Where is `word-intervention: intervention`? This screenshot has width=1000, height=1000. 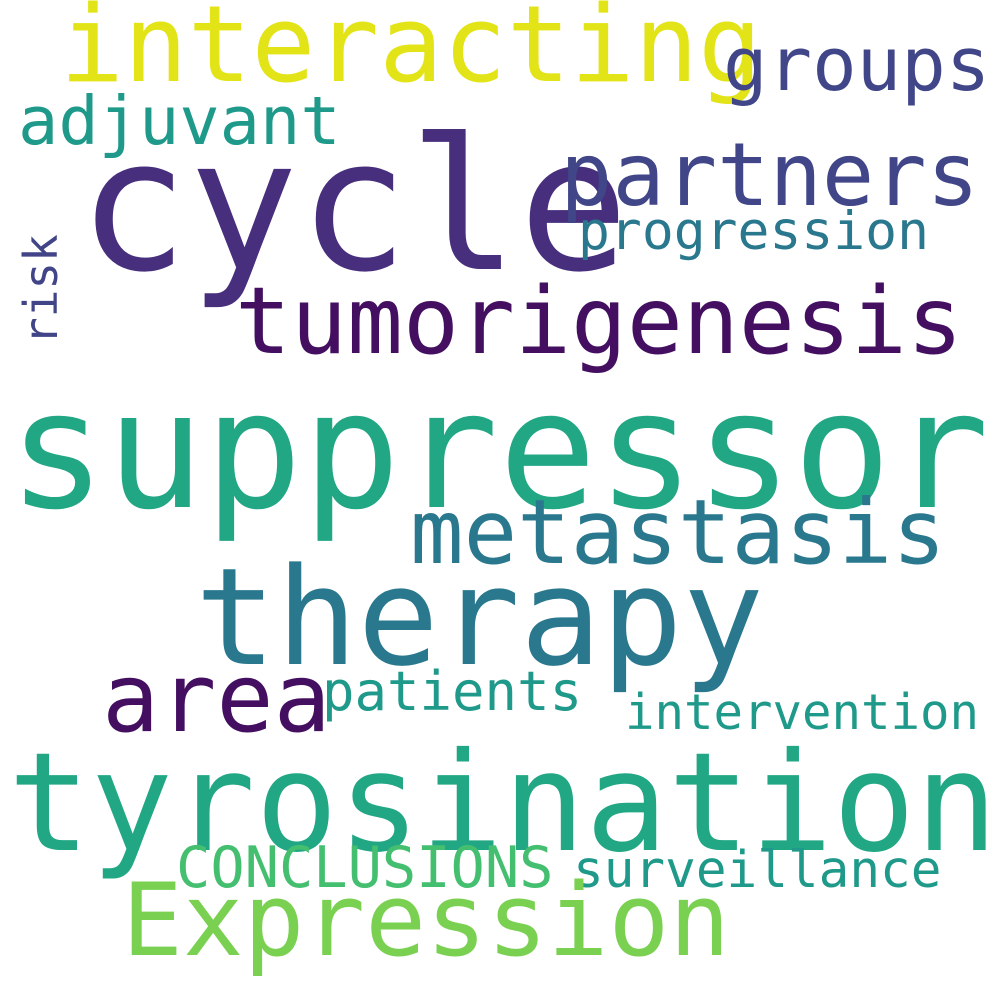 word-intervention: intervention is located at coordinates (802, 712).